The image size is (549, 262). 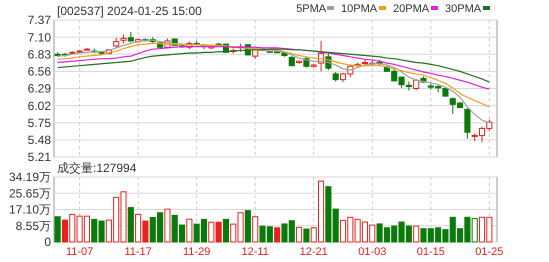 I want to click on legend-label: 10PMA, so click(x=359, y=9).